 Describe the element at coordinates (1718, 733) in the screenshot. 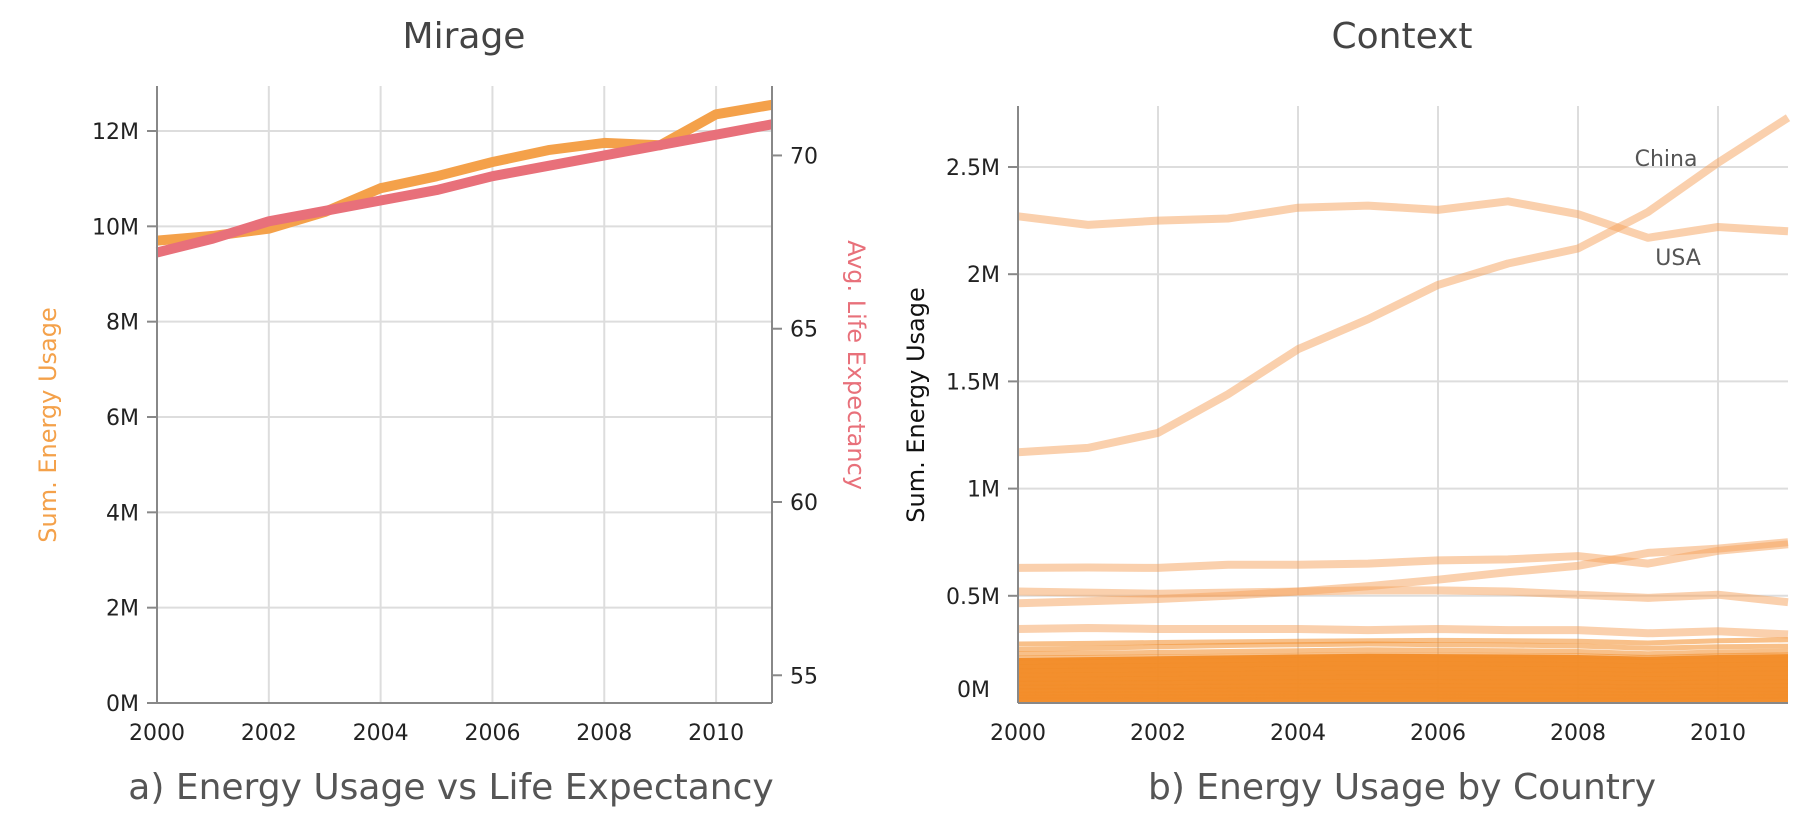

I see `context-x-tick-label: 2010` at that location.